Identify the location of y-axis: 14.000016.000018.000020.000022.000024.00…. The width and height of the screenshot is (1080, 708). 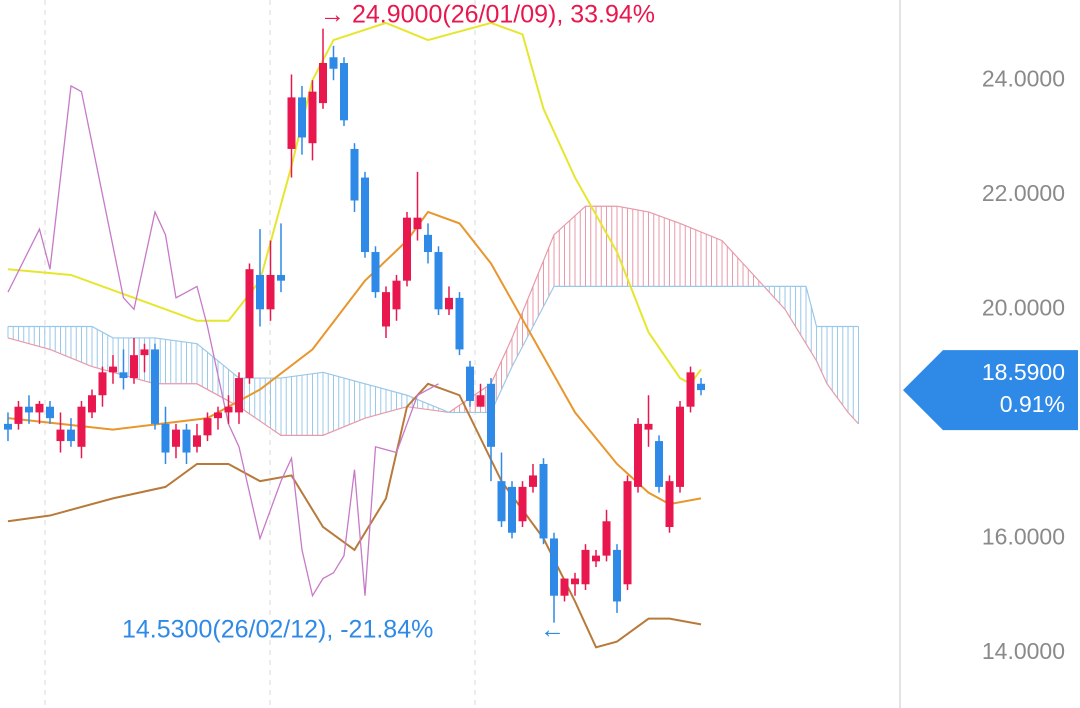
(990, 364).